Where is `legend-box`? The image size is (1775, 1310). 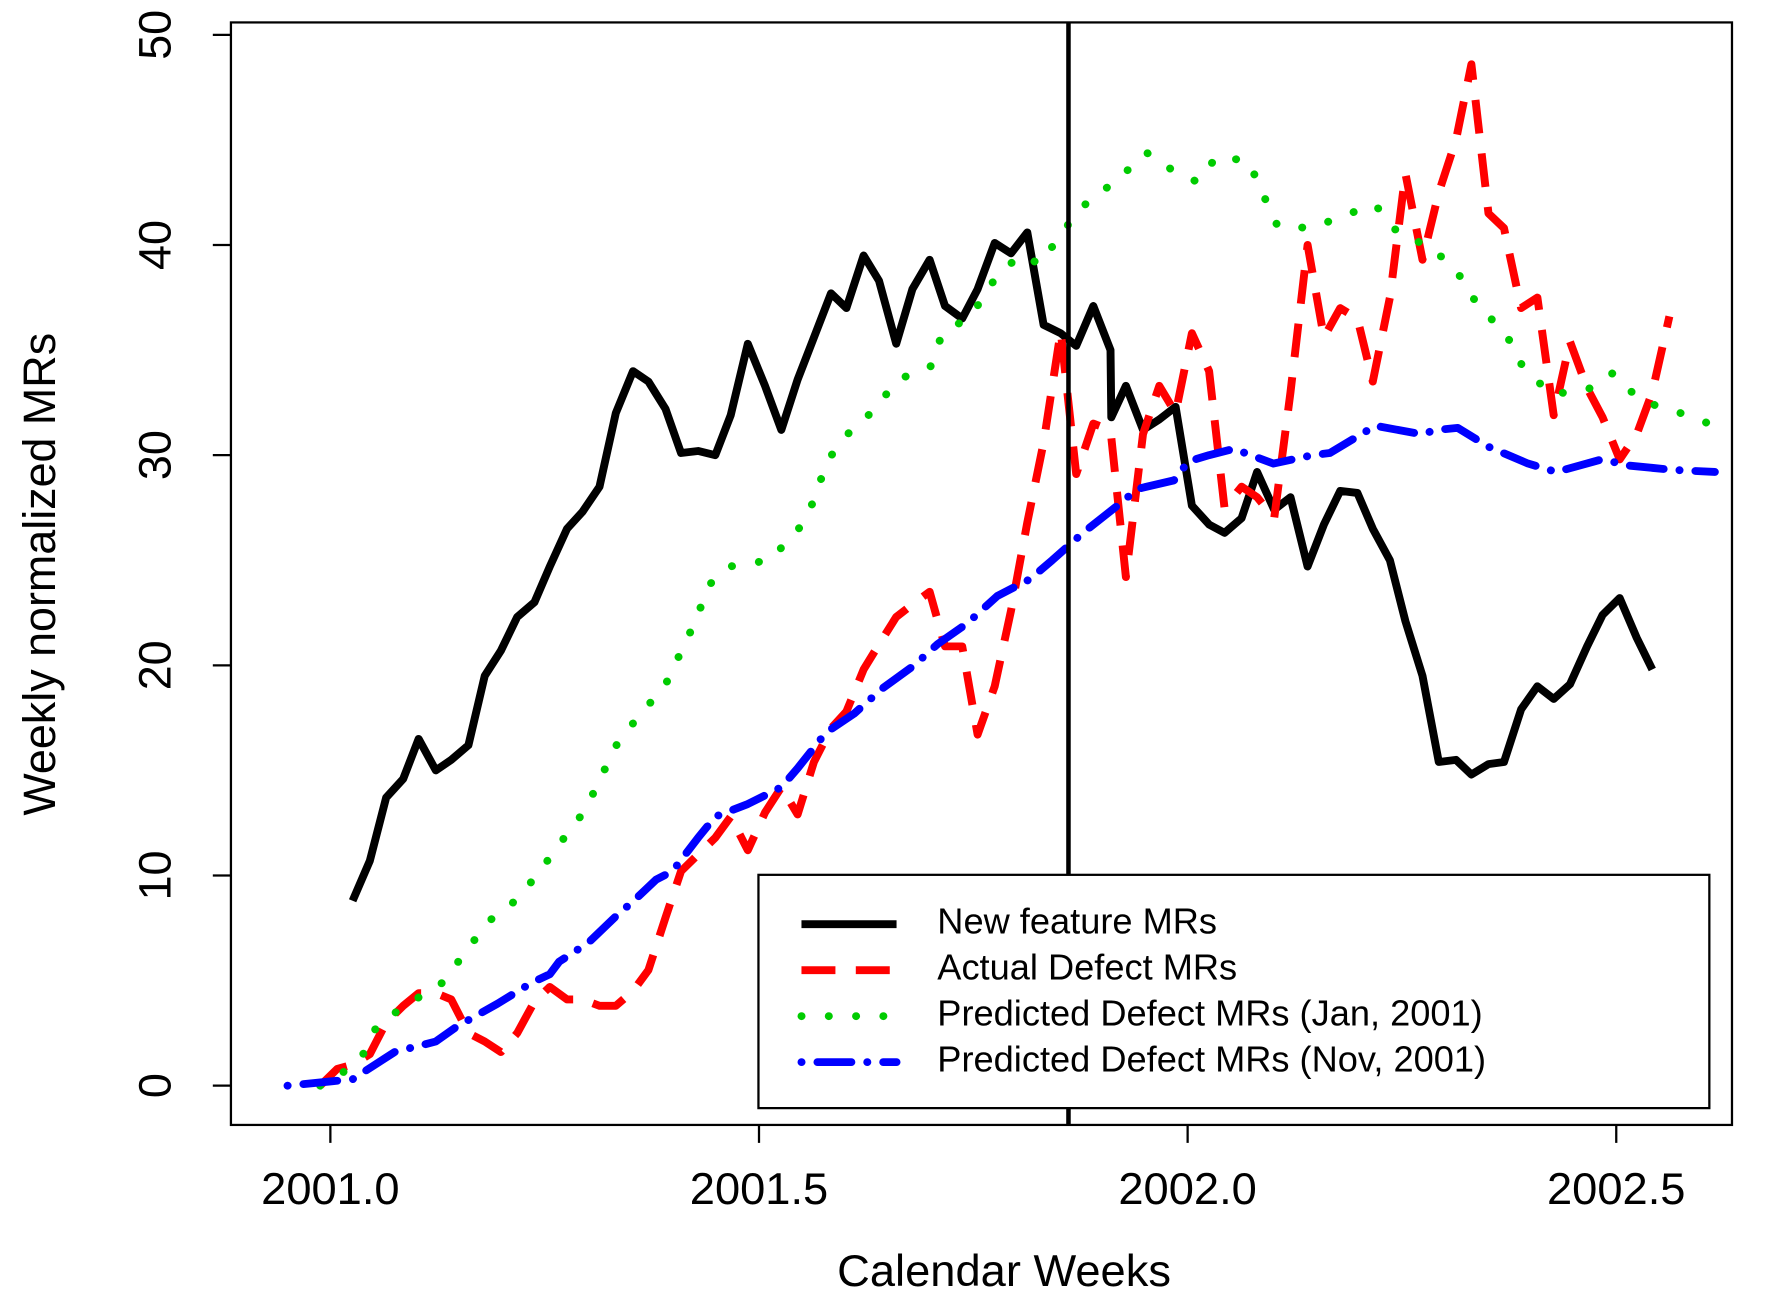
legend-box is located at coordinates (1234, 991).